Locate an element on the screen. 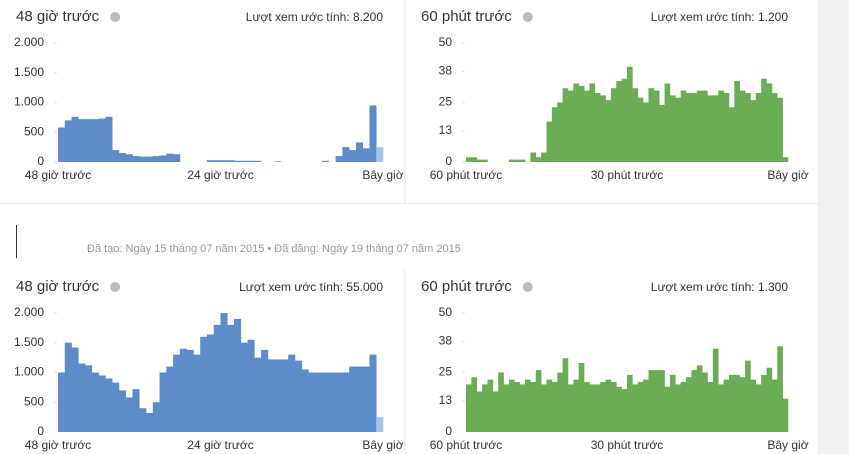 The height and width of the screenshot is (454, 849). subtitle: Lượt xem ước tính: 55.000 is located at coordinates (311, 287).